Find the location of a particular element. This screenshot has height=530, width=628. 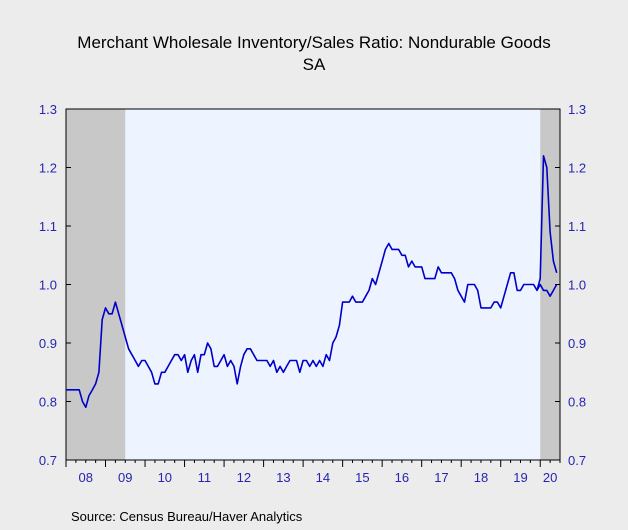

x-tick-label: 18 is located at coordinates (481, 477).